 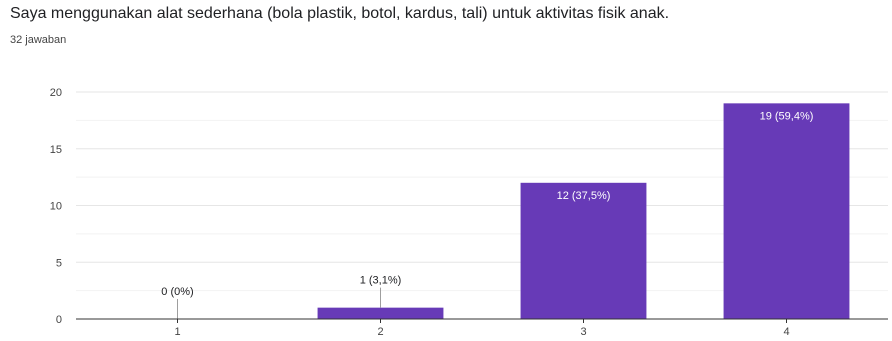 I want to click on y-tick-label: 20, so click(x=56, y=93).